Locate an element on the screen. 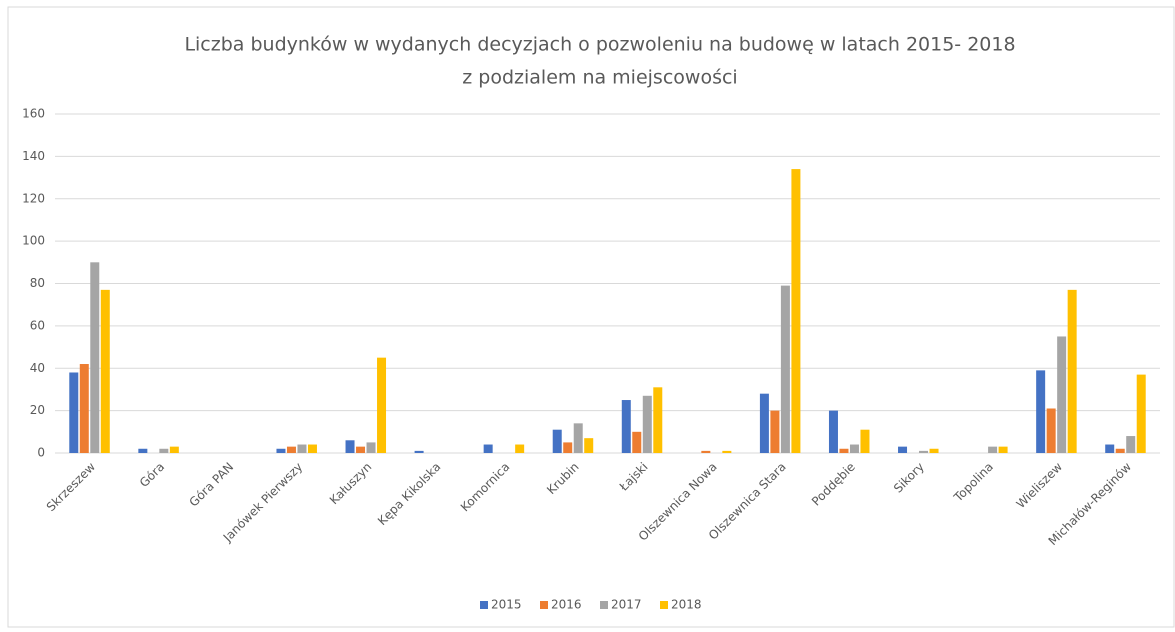 This screenshot has width=1175, height=632. y-tick-label: 120 is located at coordinates (33, 198).